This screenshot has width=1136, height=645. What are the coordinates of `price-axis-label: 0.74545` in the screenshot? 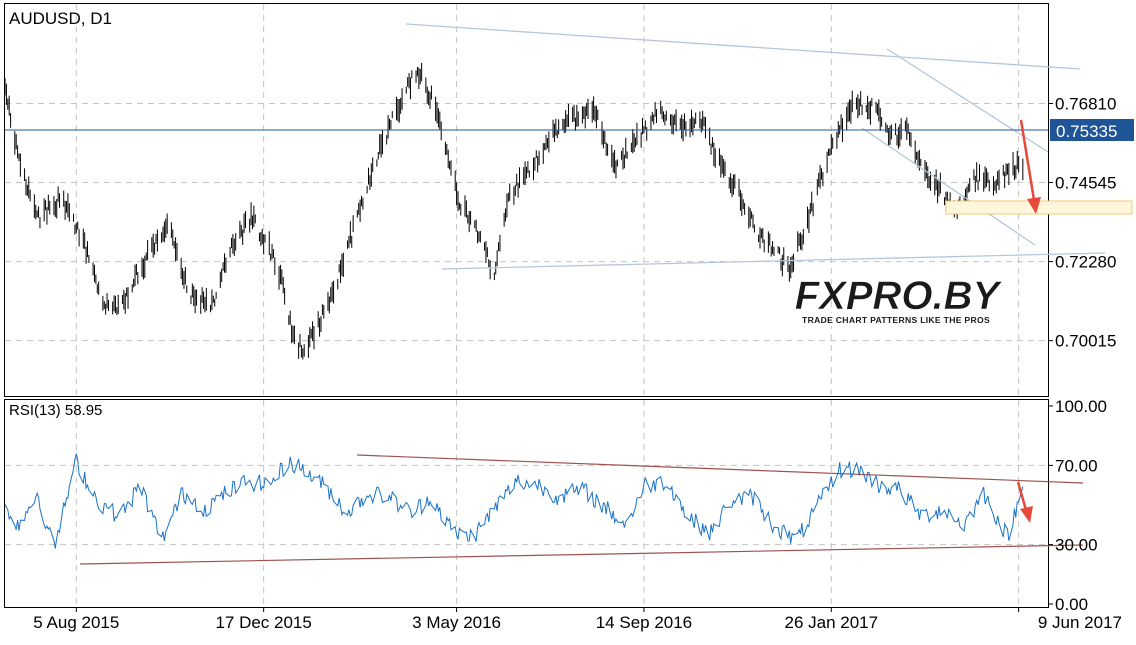 It's located at (1085, 183).